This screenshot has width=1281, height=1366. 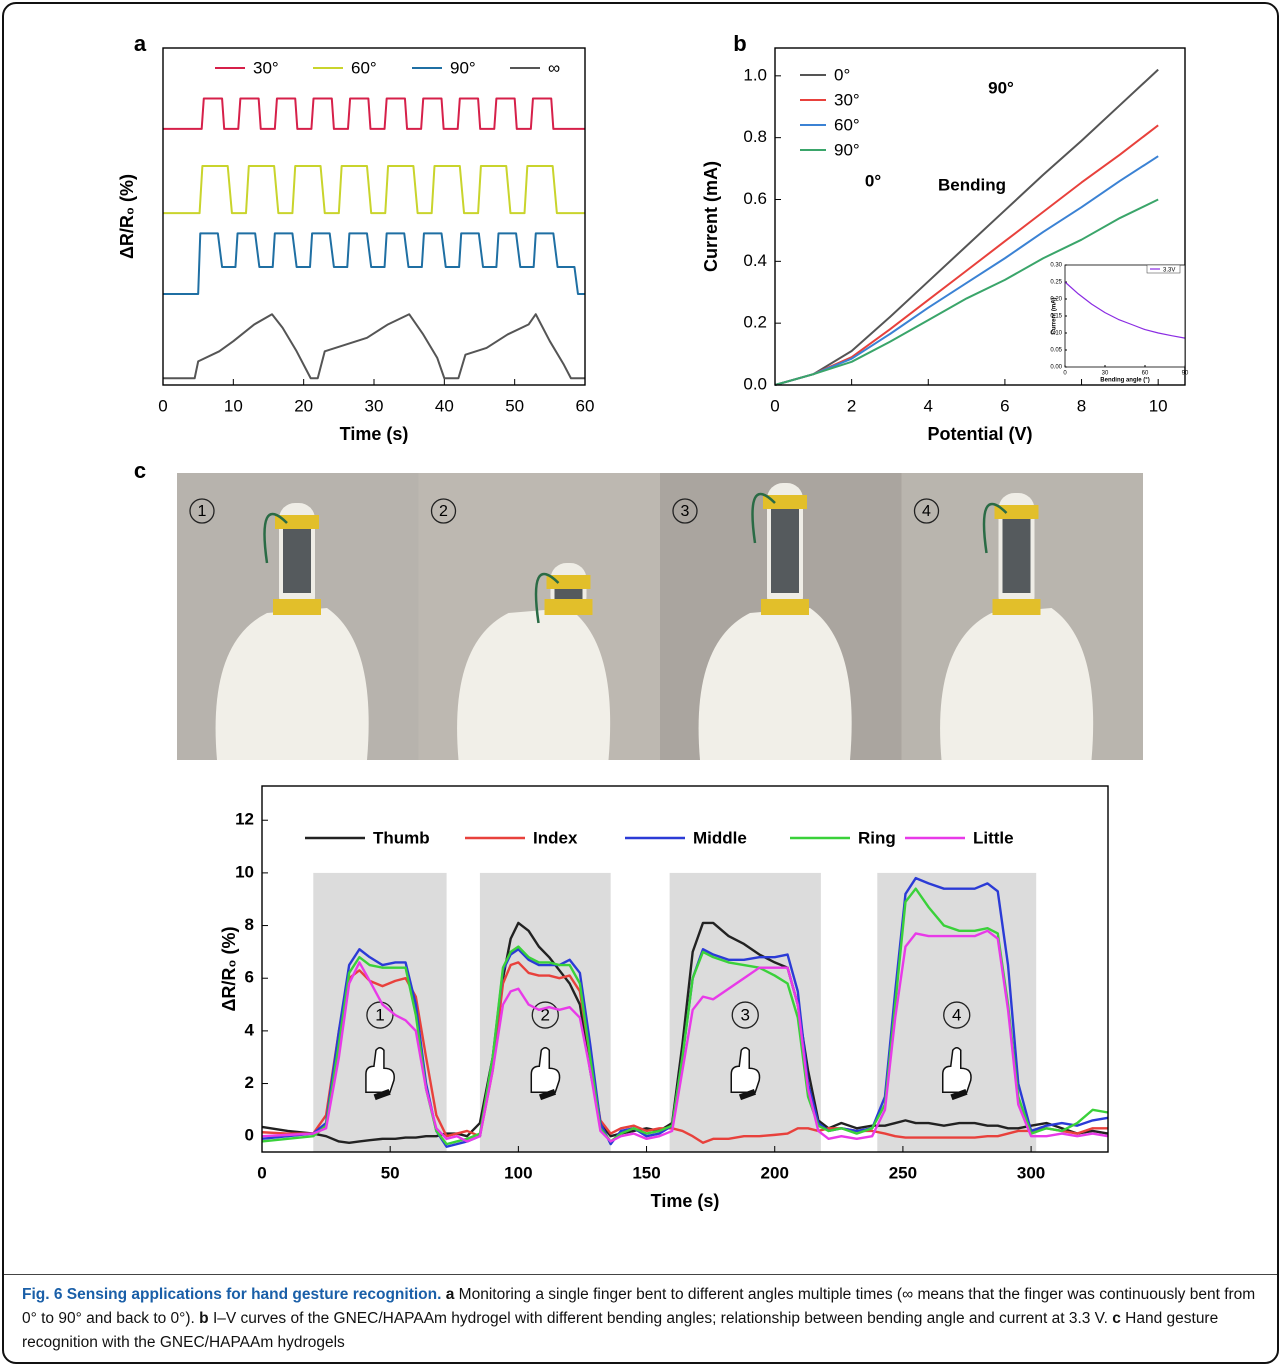 What do you see at coordinates (390, 1172) in the screenshot?
I see `x-tick-label: 50` at bounding box center [390, 1172].